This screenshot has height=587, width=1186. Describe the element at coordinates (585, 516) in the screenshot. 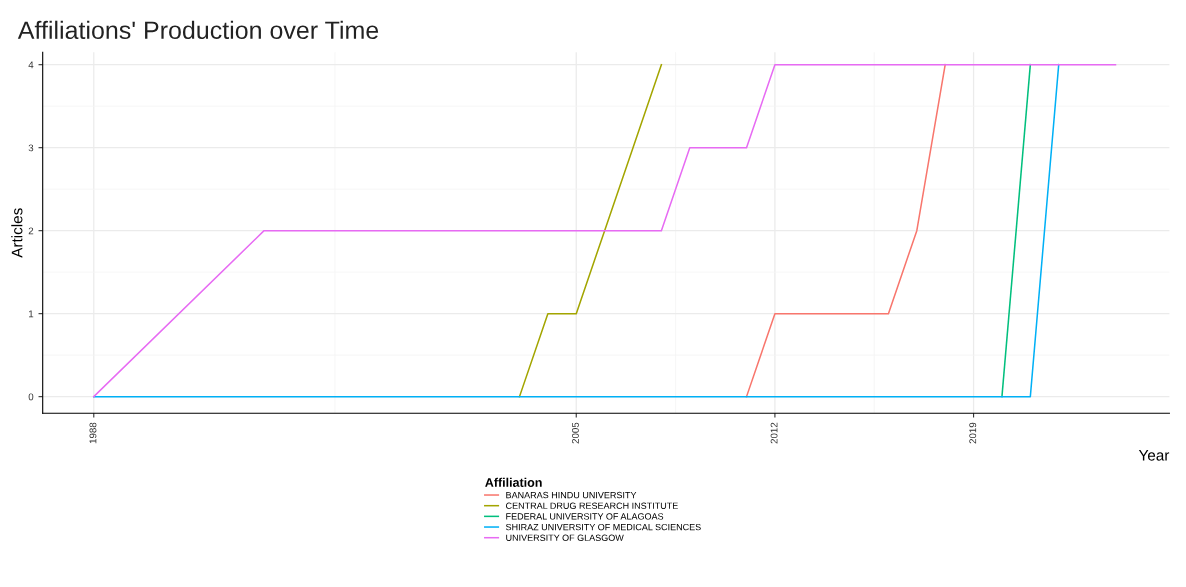

I see `legend-label: FEDERAL UNIVERSITY OF ALAGOAS` at that location.